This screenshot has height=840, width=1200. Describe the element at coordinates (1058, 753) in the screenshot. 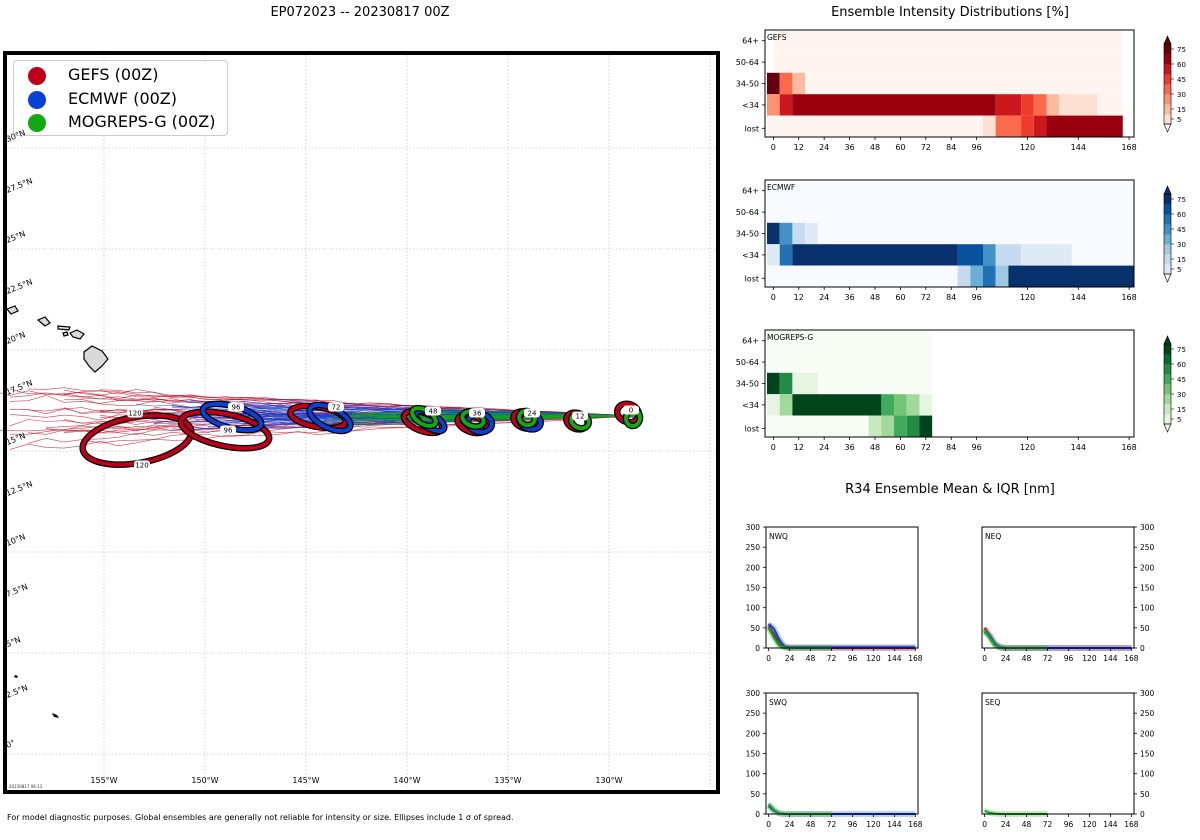

I see `r34-frame` at that location.